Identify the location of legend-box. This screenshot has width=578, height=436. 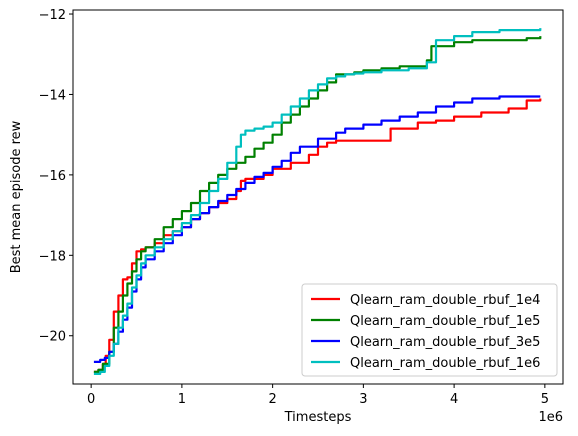
(429, 330).